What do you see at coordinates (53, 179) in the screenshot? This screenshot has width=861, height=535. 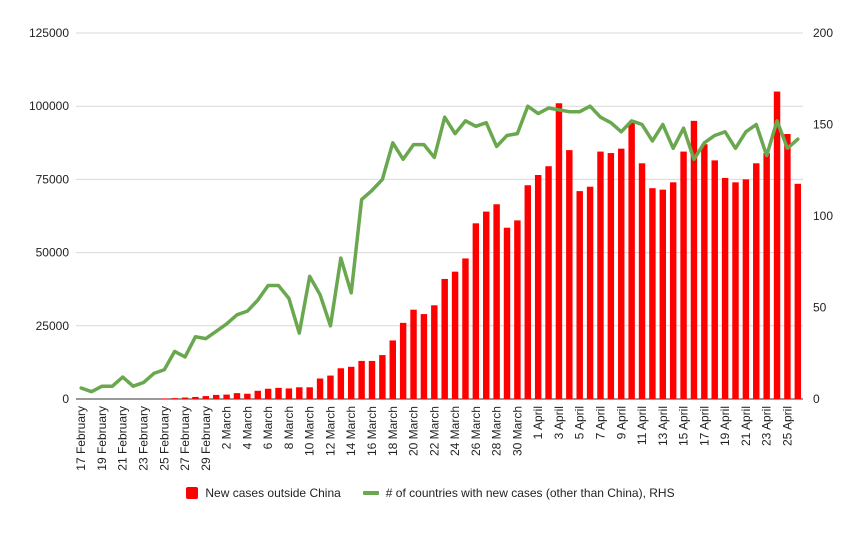 I see `y-left-tick-label: 75000` at bounding box center [53, 179].